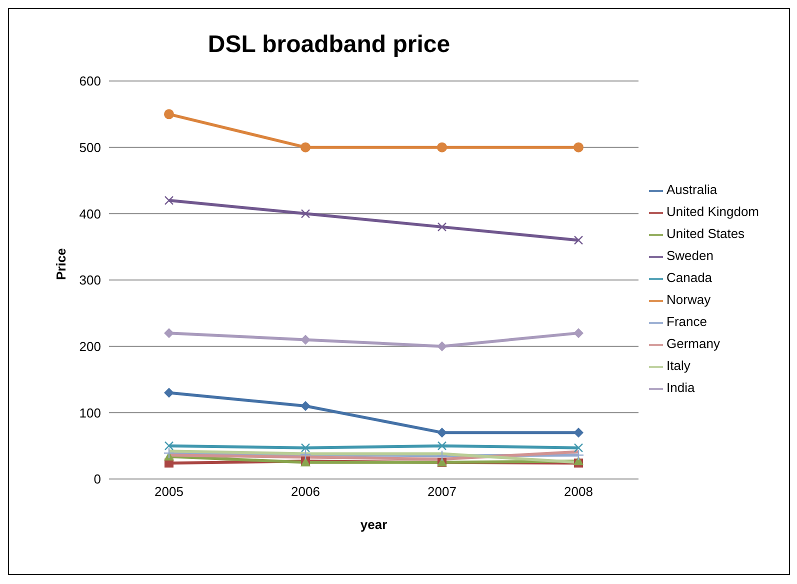  Describe the element at coordinates (680, 387) in the screenshot. I see `legend-label: India` at that location.